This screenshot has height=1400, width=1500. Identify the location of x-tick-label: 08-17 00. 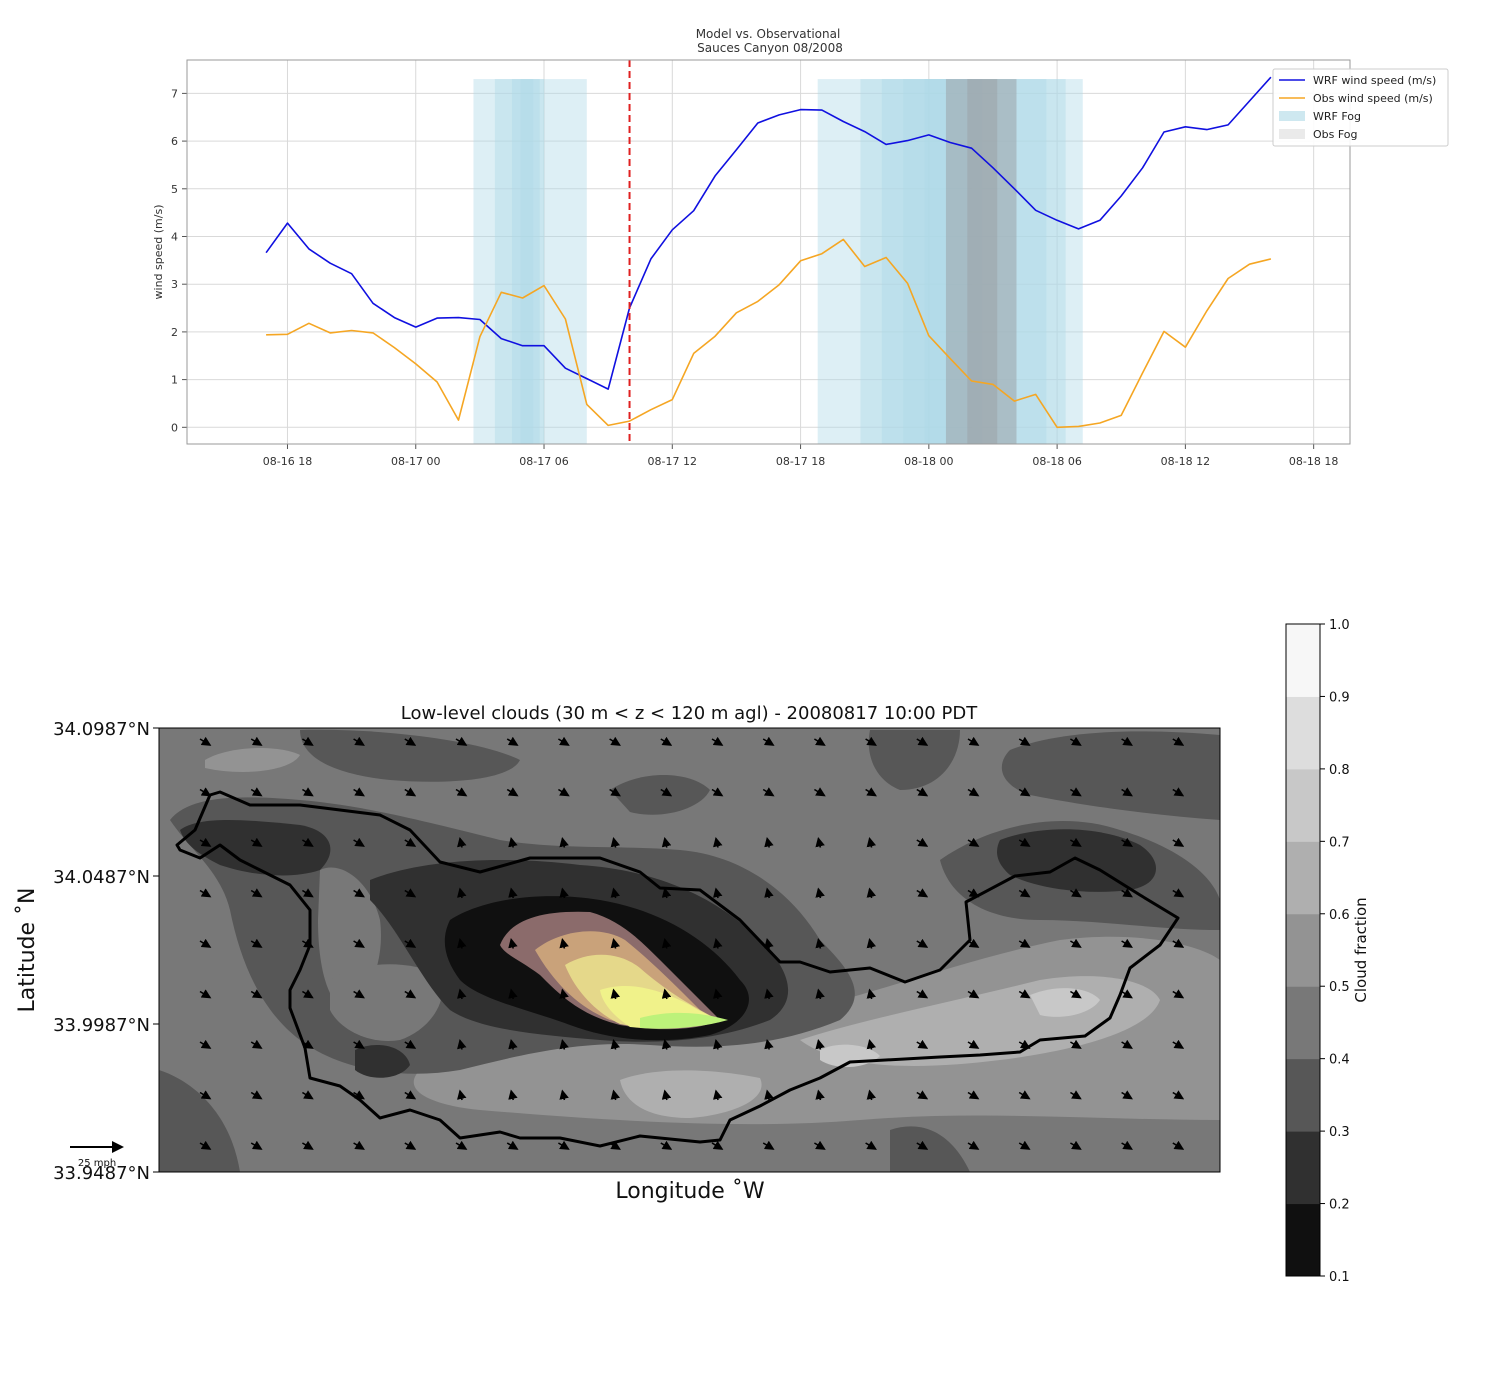
(415, 461).